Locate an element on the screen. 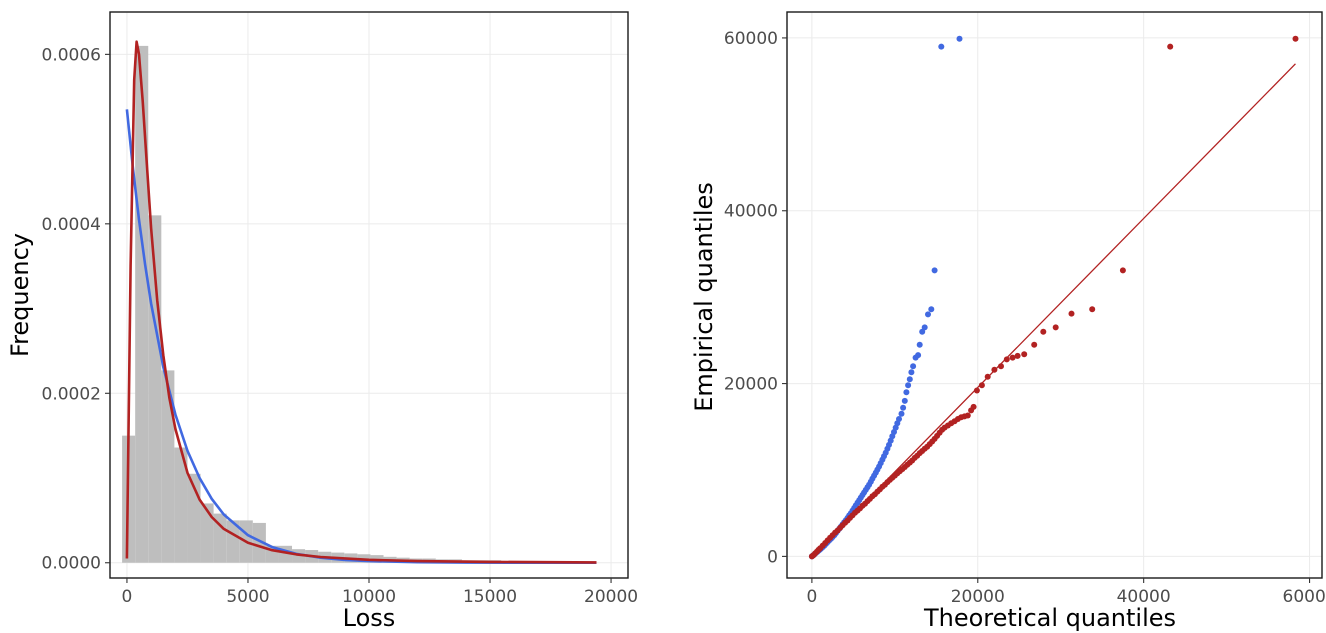  right-y-tick-label: 20000 is located at coordinates (751, 385).